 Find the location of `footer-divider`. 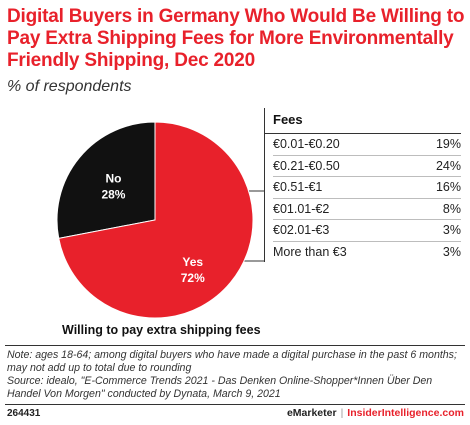

footer-divider is located at coordinates (235, 404).